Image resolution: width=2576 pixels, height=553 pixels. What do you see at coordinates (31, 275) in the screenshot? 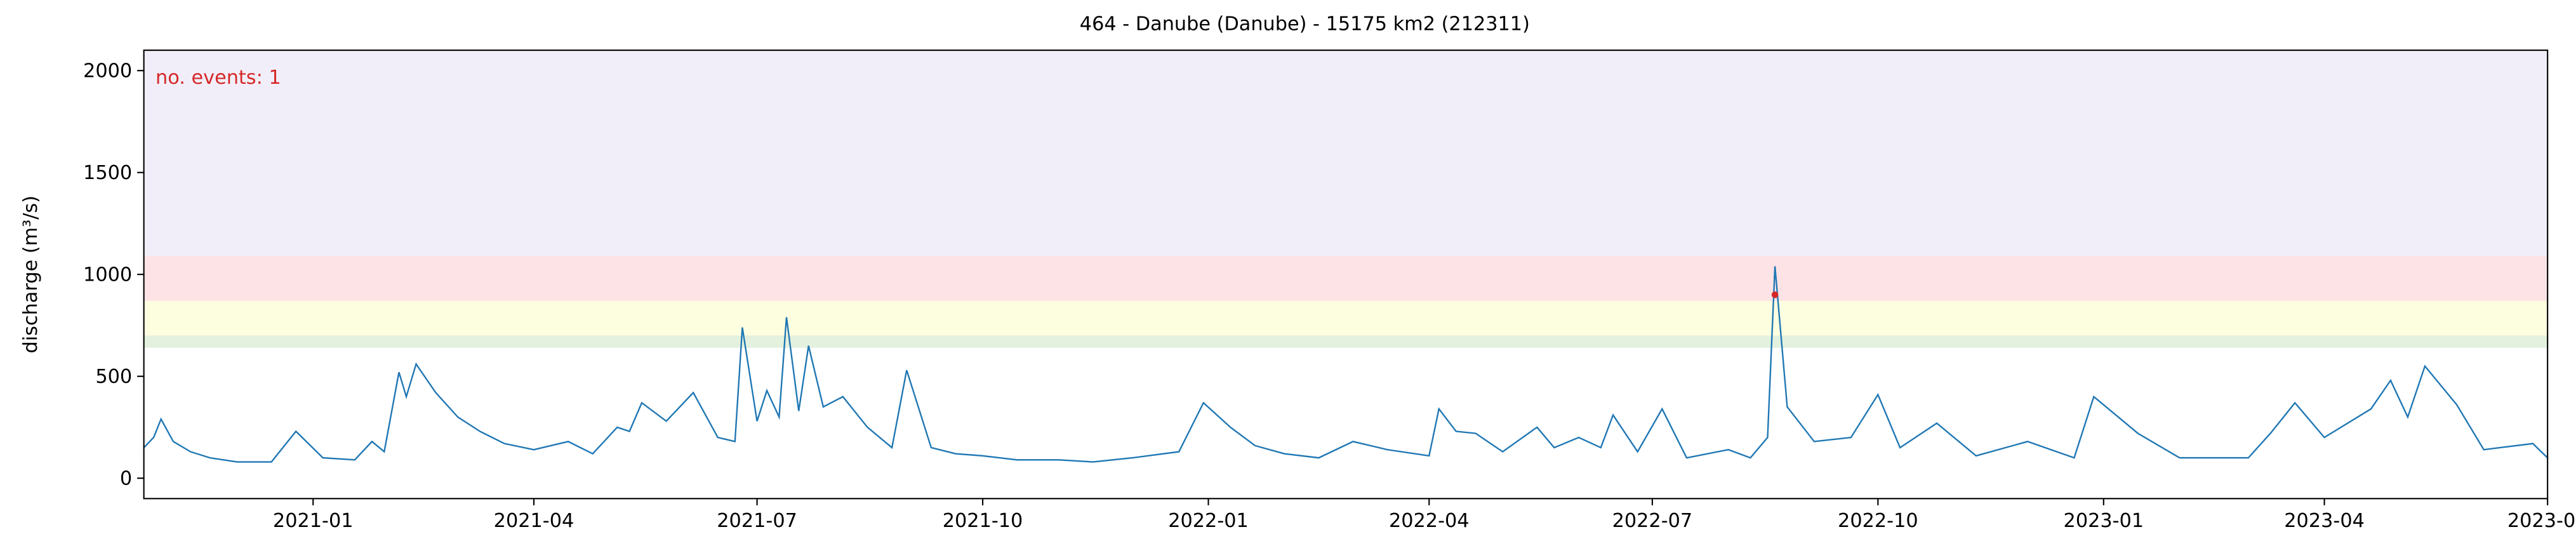
I see `y-axis-label: discharge (m³/s)` at bounding box center [31, 275].